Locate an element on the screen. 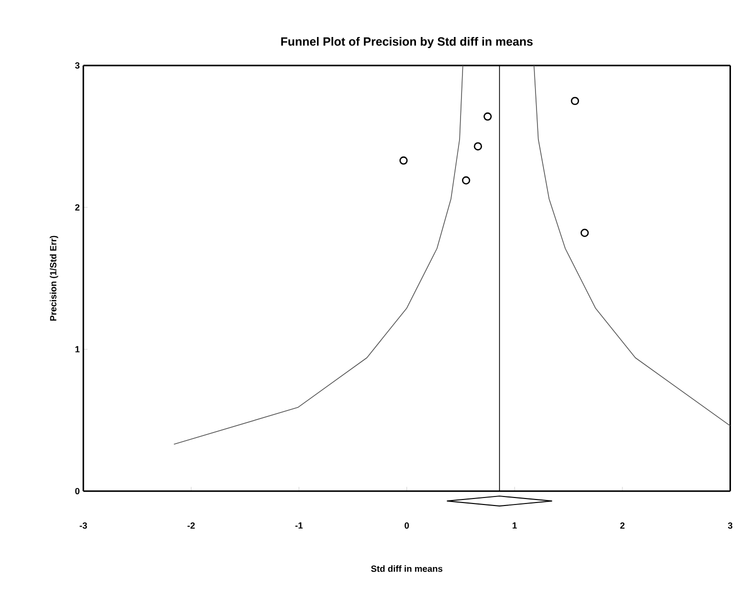 The height and width of the screenshot is (605, 736). x-tick-label: -2 is located at coordinates (191, 525).